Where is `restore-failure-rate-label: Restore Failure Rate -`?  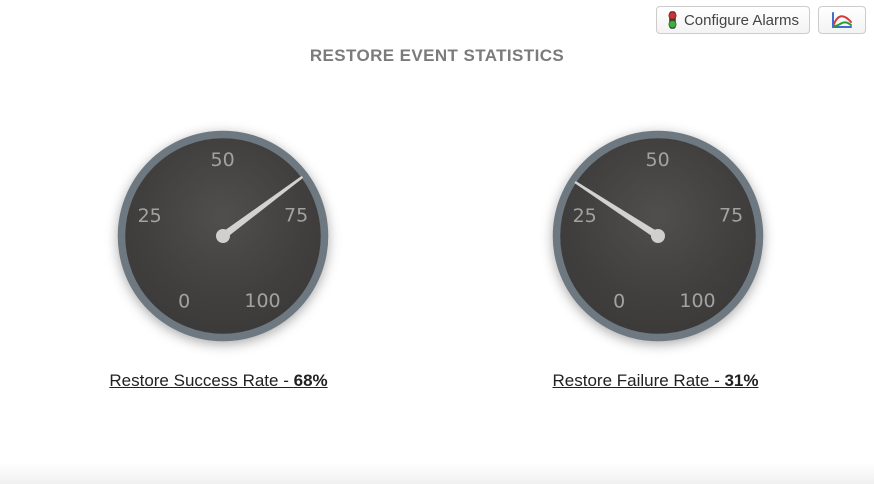
restore-failure-rate-label: Restore Failure Rate - is located at coordinates (638, 380).